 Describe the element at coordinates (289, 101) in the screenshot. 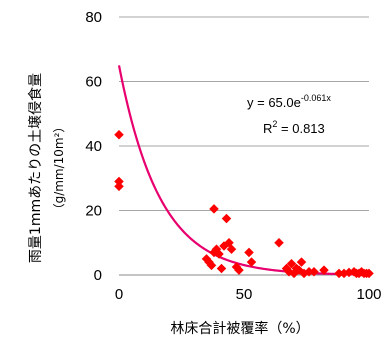

I see `trendline-equation: y = 65.0e-0.061x` at that location.